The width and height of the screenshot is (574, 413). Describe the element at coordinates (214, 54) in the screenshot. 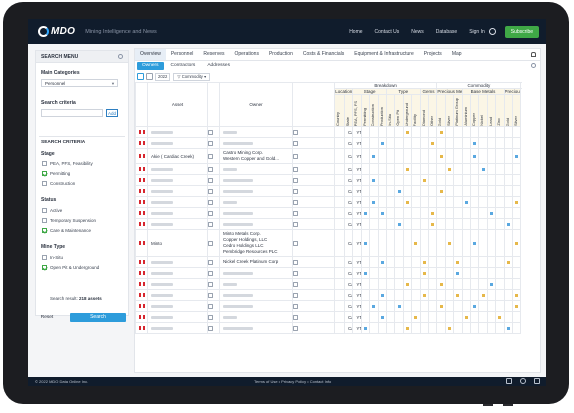

I see `tab-reserves: Reserves` at that location.